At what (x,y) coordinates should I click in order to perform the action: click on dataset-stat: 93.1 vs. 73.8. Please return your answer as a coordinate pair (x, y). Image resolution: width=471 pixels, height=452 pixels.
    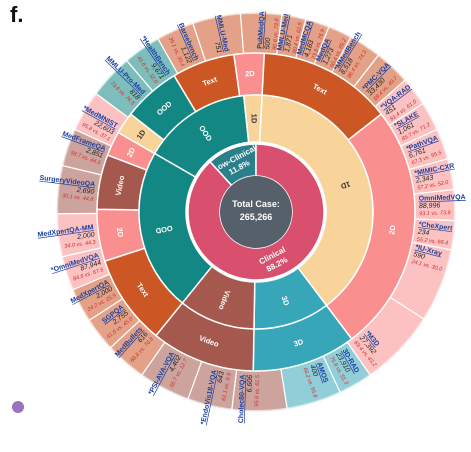
    Looking at the image, I should click on (435, 213).